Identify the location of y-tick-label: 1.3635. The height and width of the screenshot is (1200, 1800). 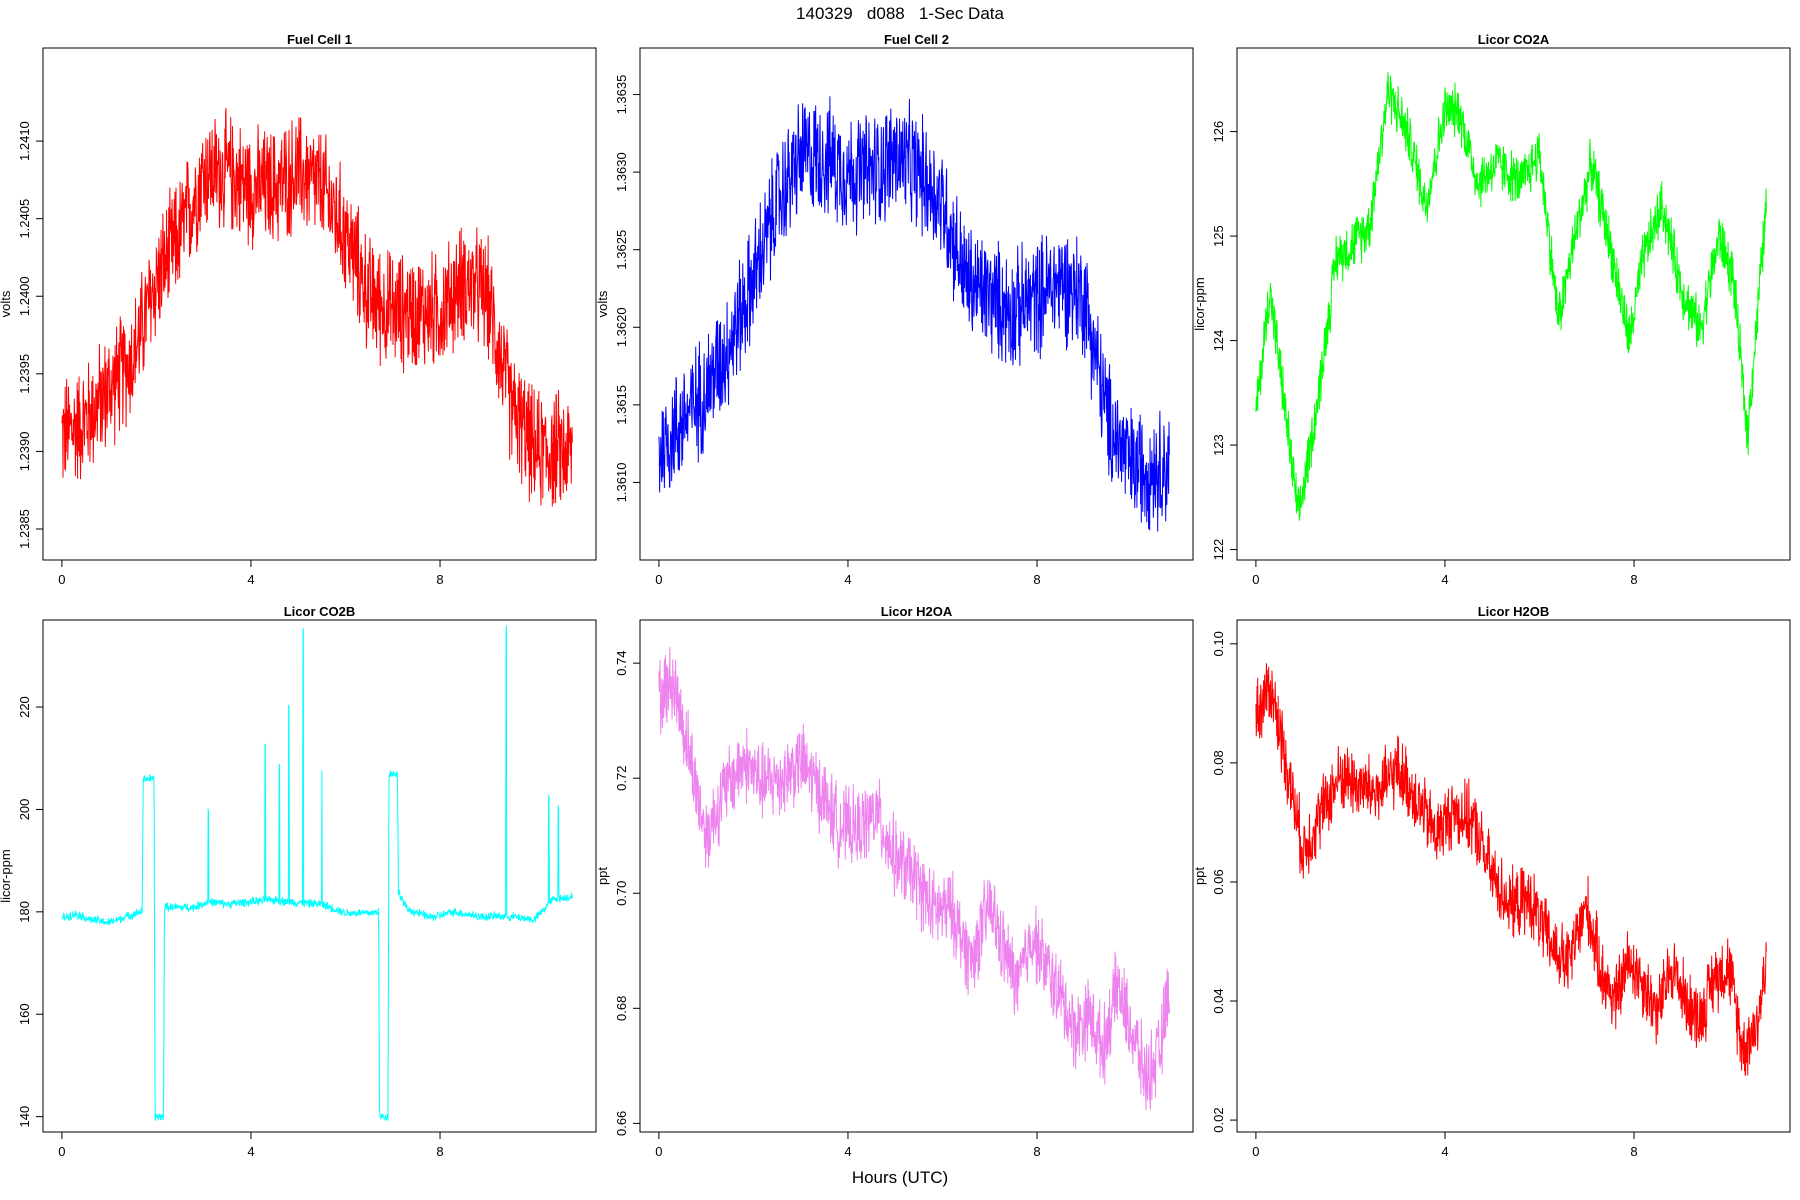
(621, 95).